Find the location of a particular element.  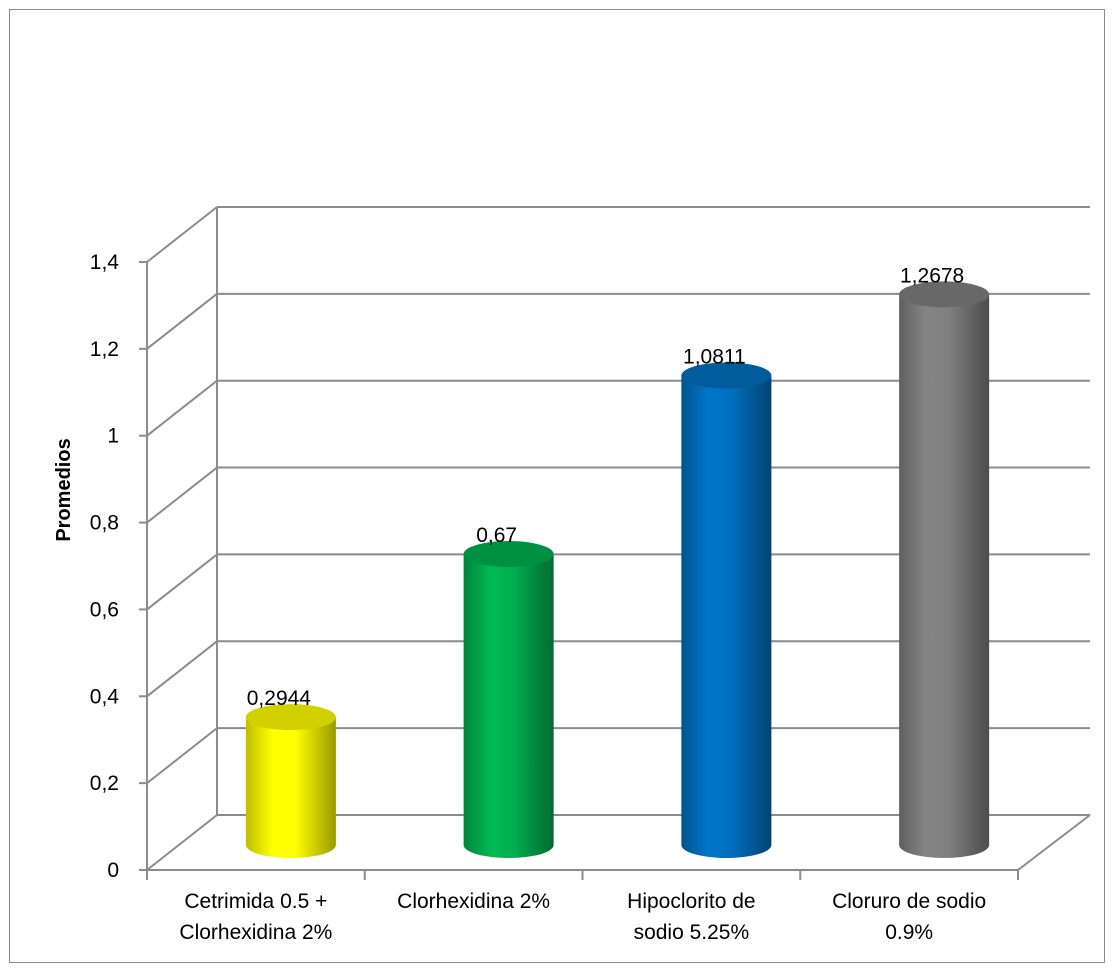

y-tick-label: 1,4 is located at coordinates (105, 262).